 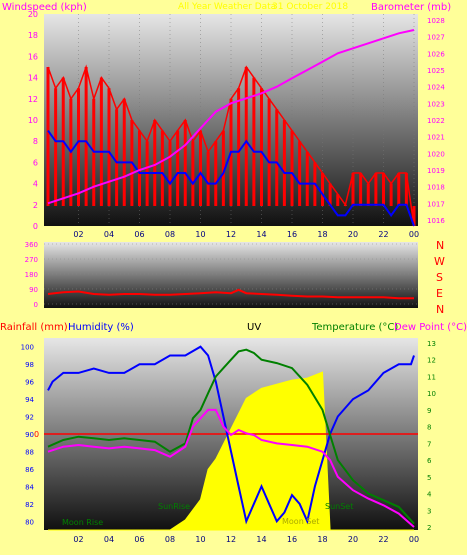 I want to click on temp-tick-10: 10, so click(x=431, y=394).